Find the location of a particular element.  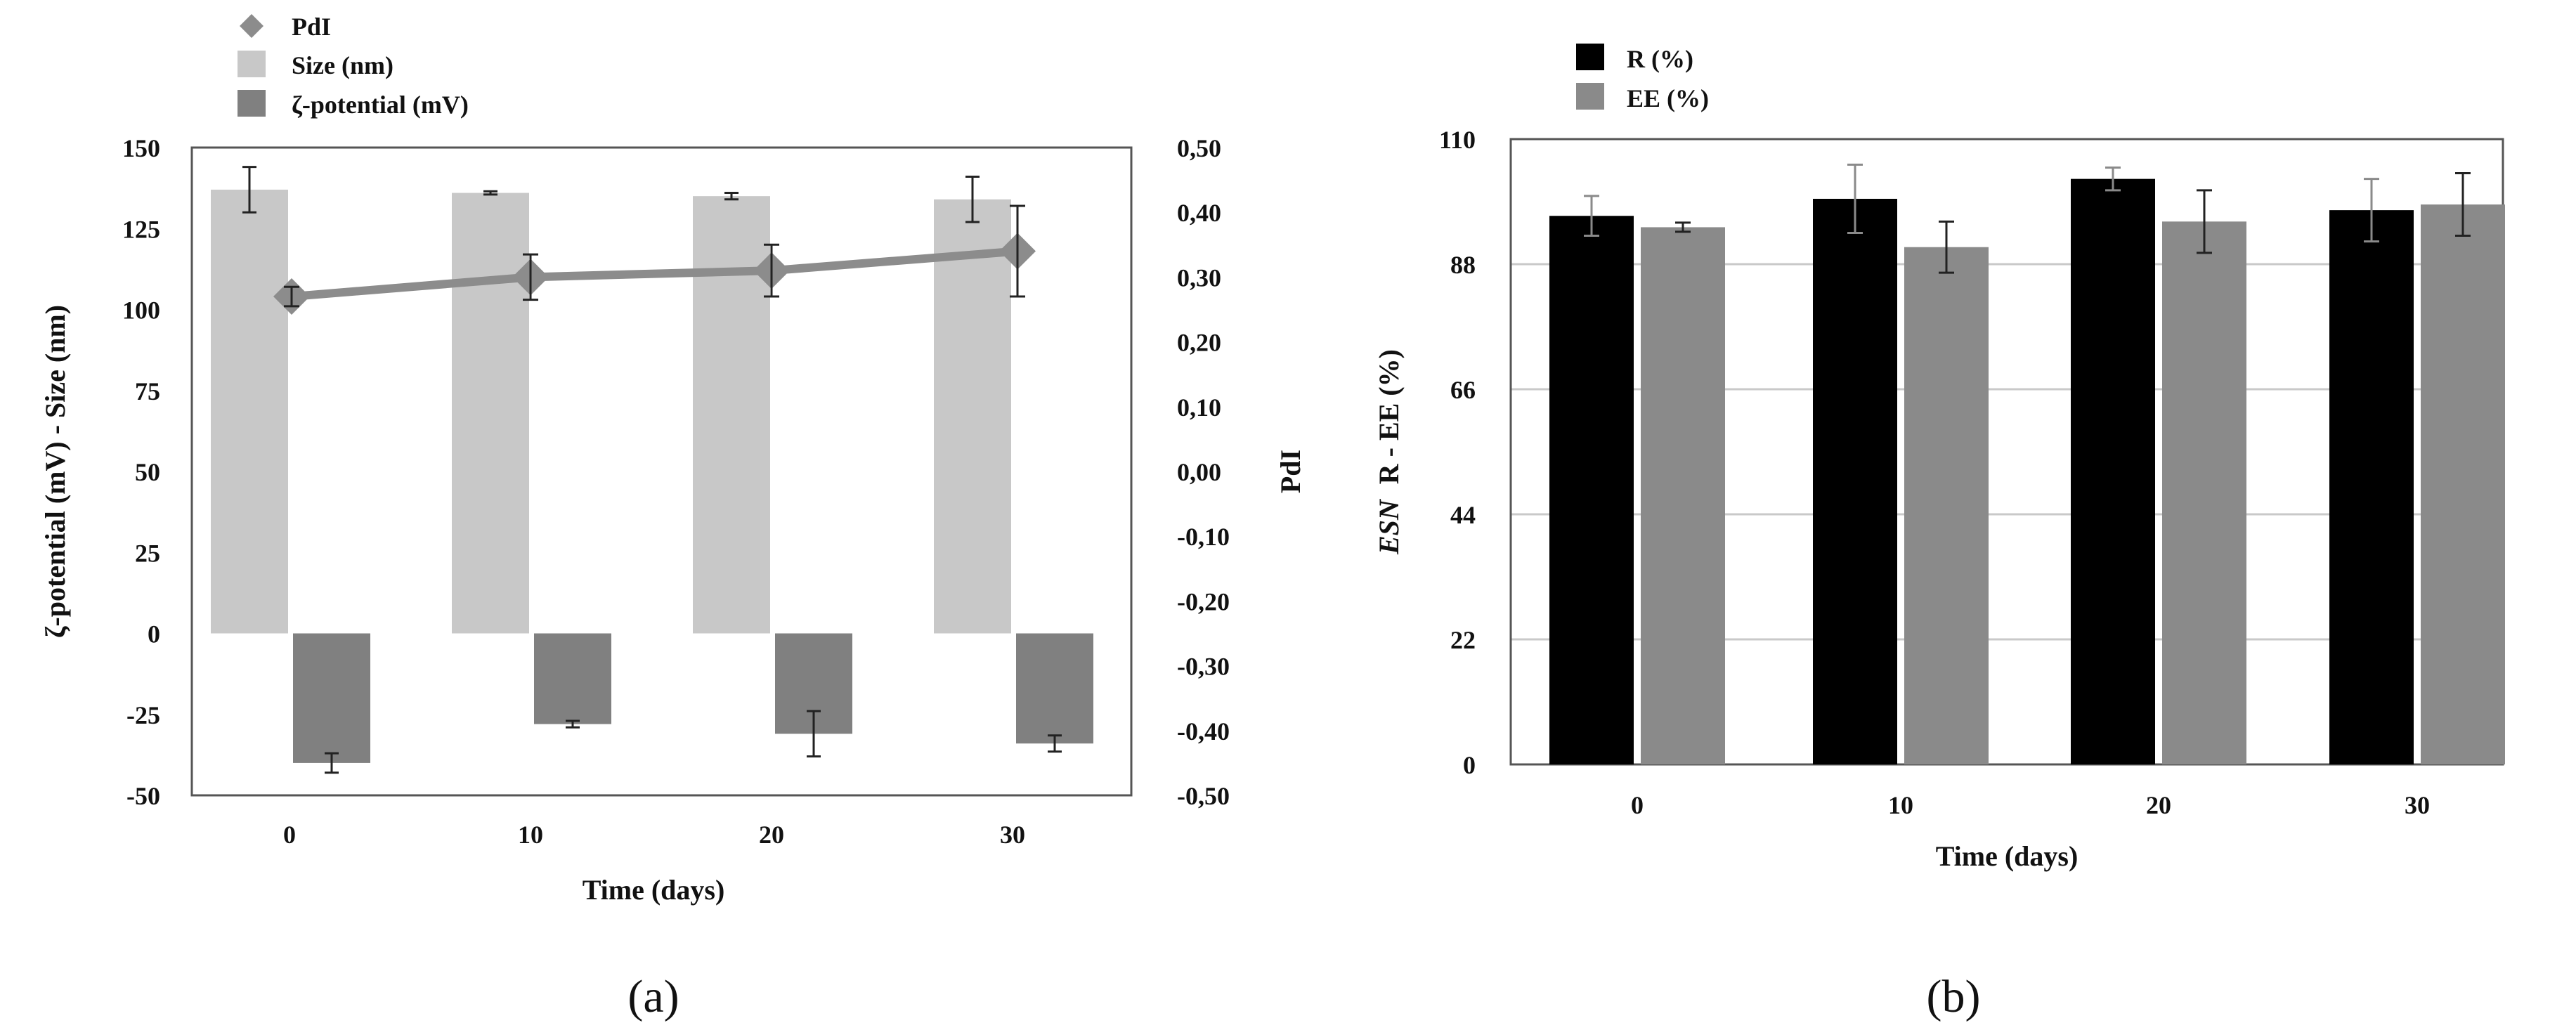

legend-b: R (%) EE (%) is located at coordinates (1642, 78).